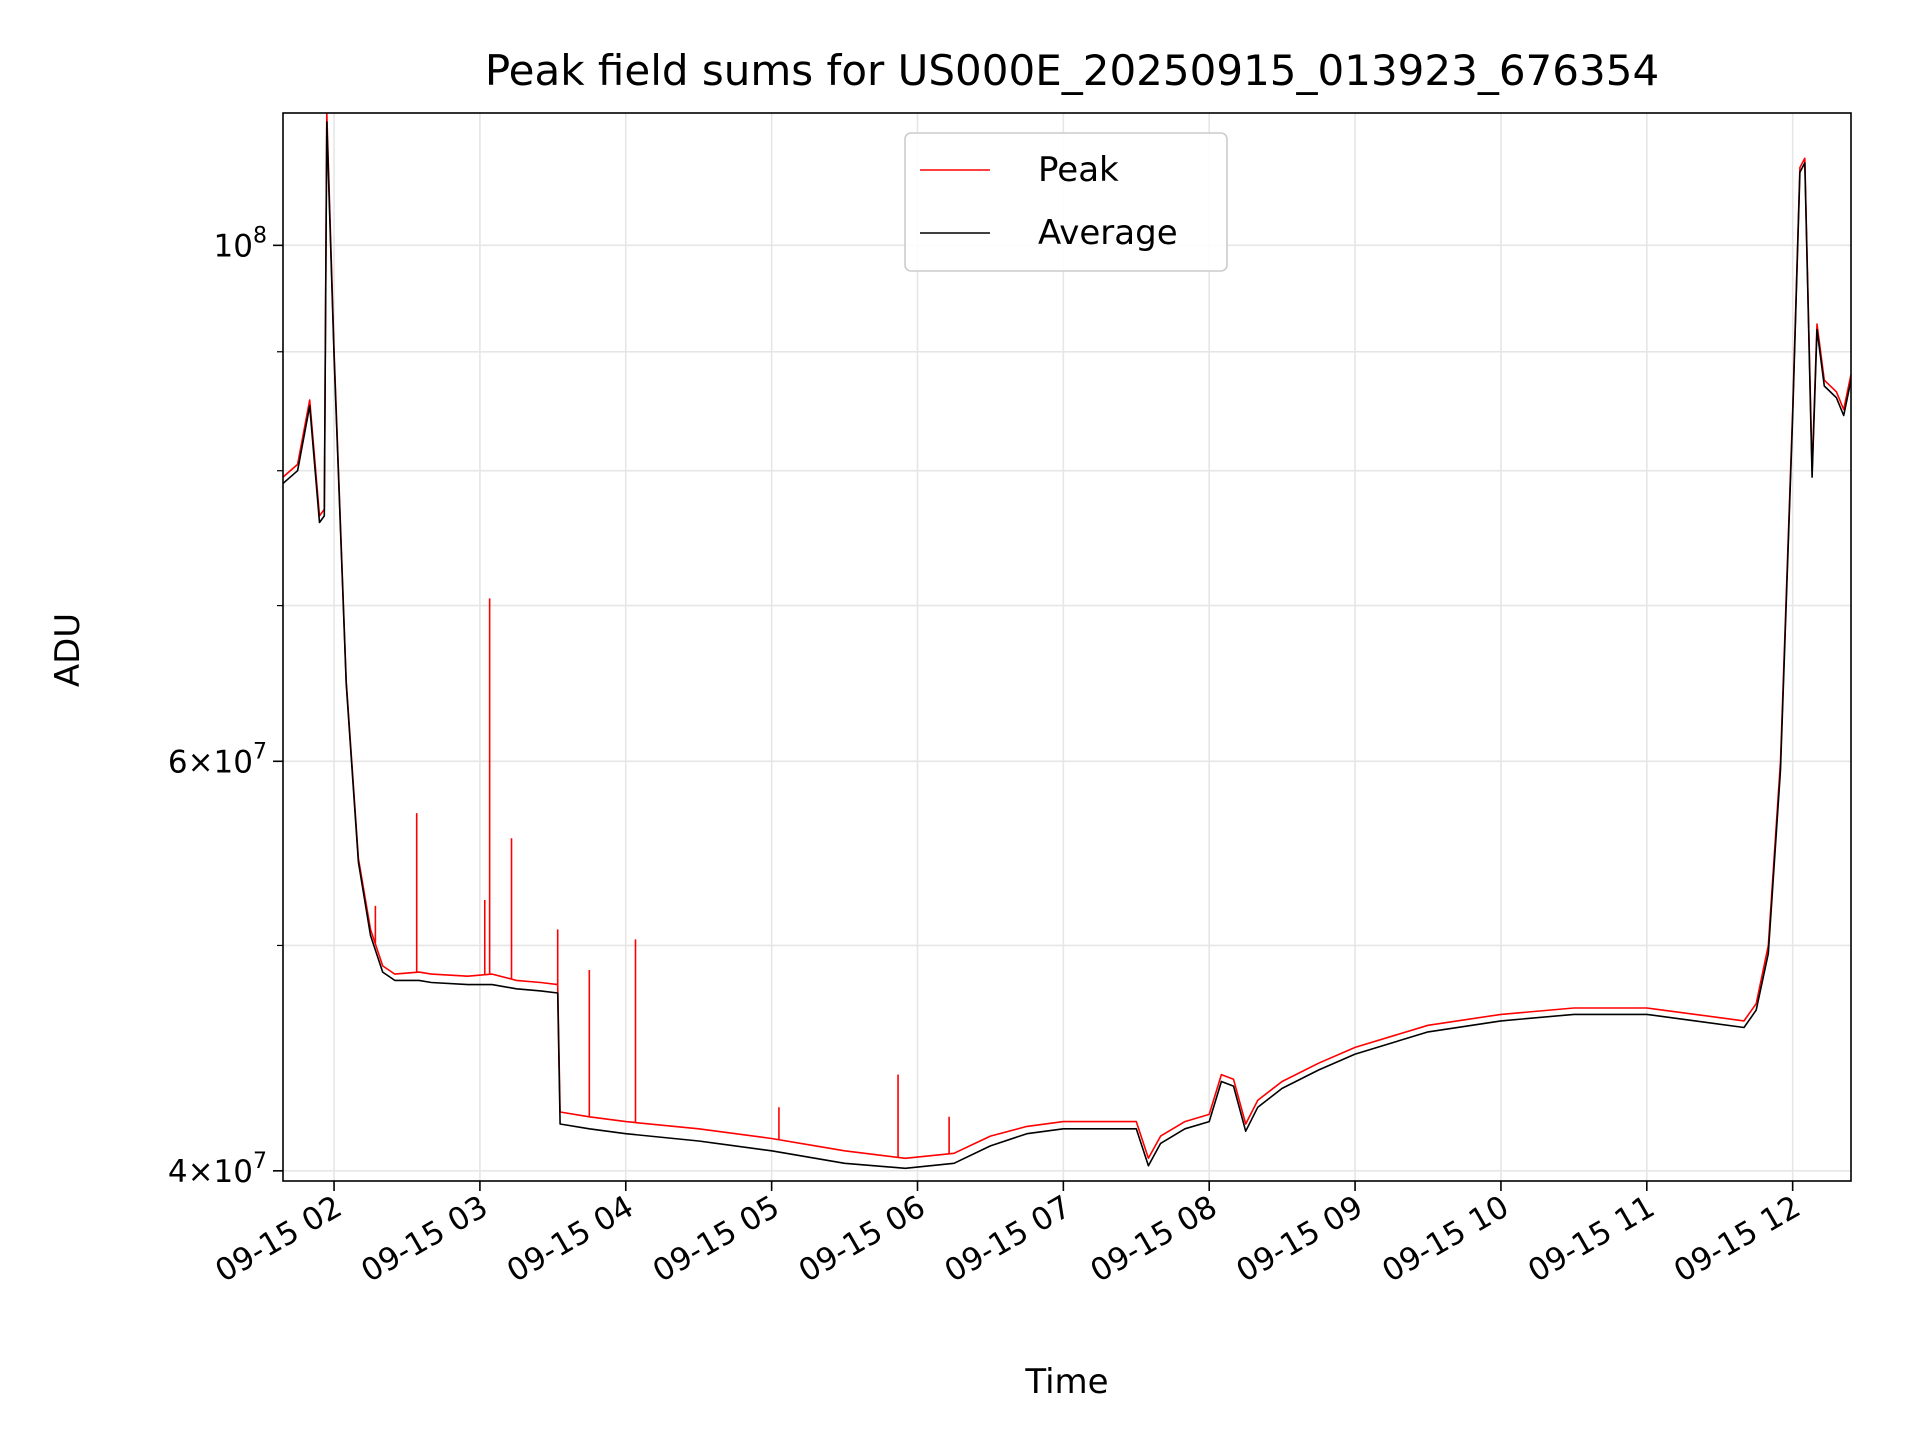 This screenshot has width=1920, height=1444. I want to click on legend-label-average: Average, so click(1108, 233).